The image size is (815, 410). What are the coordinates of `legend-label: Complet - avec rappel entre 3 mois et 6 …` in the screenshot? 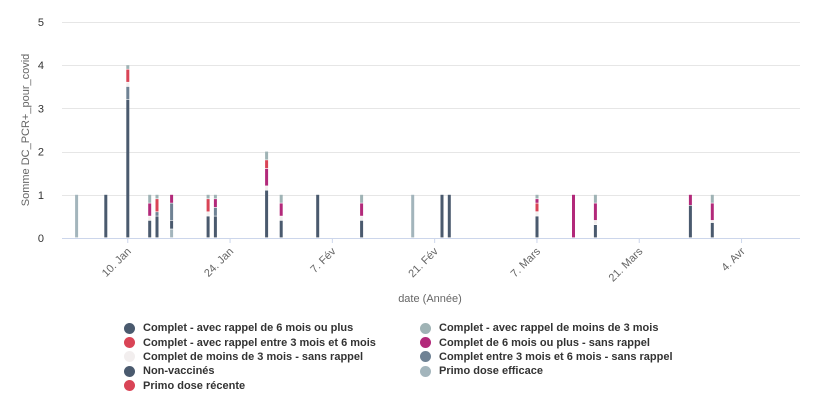 It's located at (259, 342).